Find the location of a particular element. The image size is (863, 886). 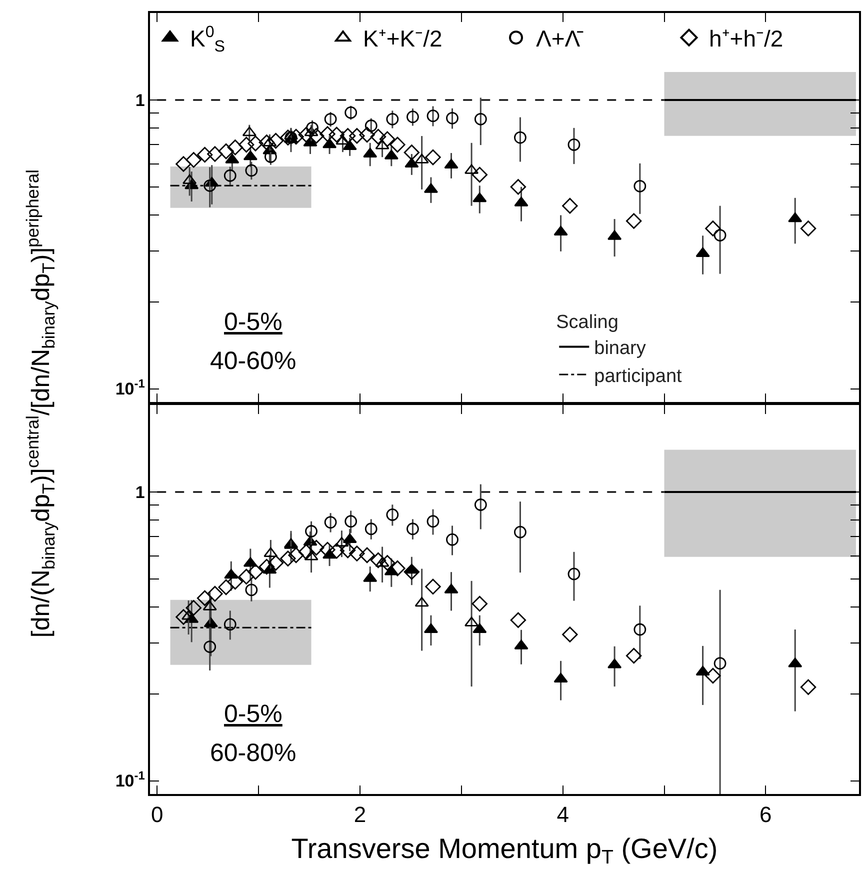

x-tick-label: 4 is located at coordinates (562, 815).